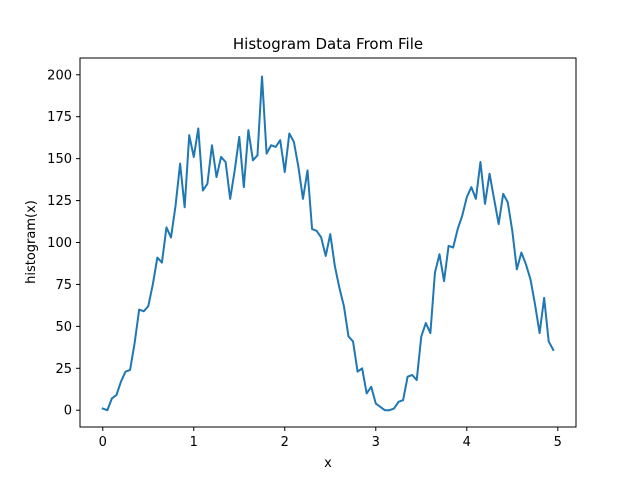 The height and width of the screenshot is (480, 640). Describe the element at coordinates (376, 442) in the screenshot. I see `x-tick-label: 3` at that location.